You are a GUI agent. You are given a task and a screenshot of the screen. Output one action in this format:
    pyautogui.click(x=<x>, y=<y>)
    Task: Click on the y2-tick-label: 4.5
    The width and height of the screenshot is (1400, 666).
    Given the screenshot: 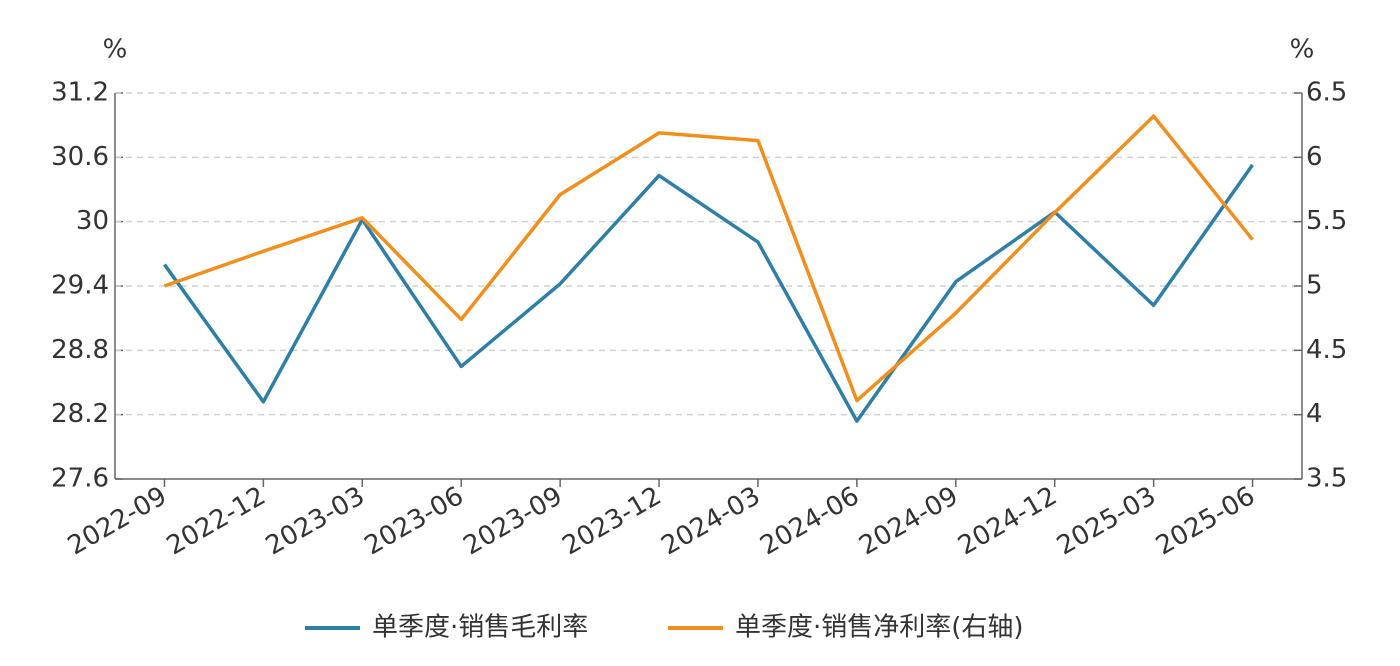 What is the action you would take?
    pyautogui.click(x=1326, y=350)
    